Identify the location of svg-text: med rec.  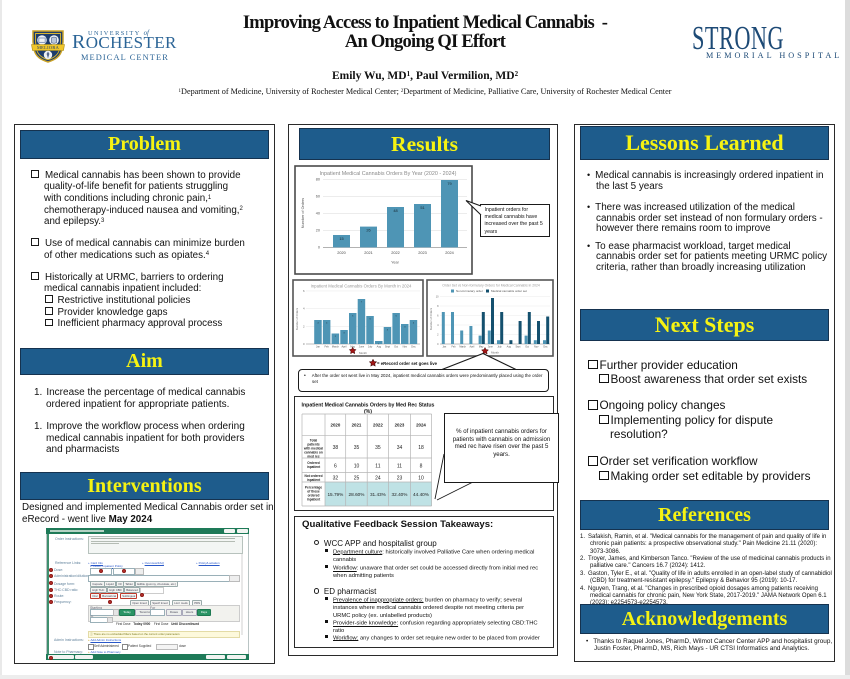
(313, 457).